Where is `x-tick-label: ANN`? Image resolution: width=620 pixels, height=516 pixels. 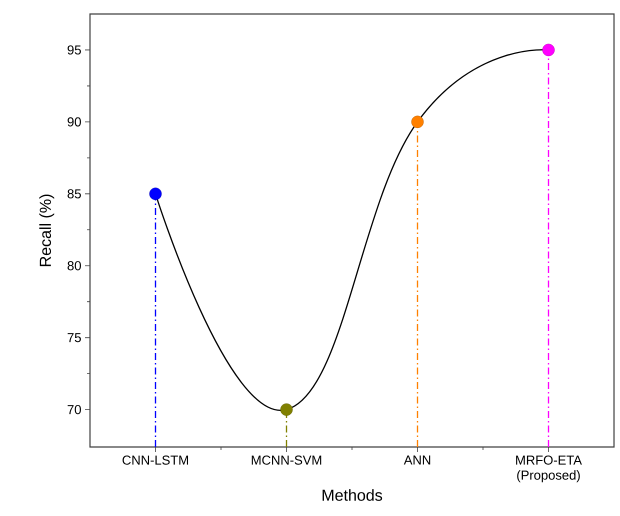
x-tick-label: ANN is located at coordinates (417, 460).